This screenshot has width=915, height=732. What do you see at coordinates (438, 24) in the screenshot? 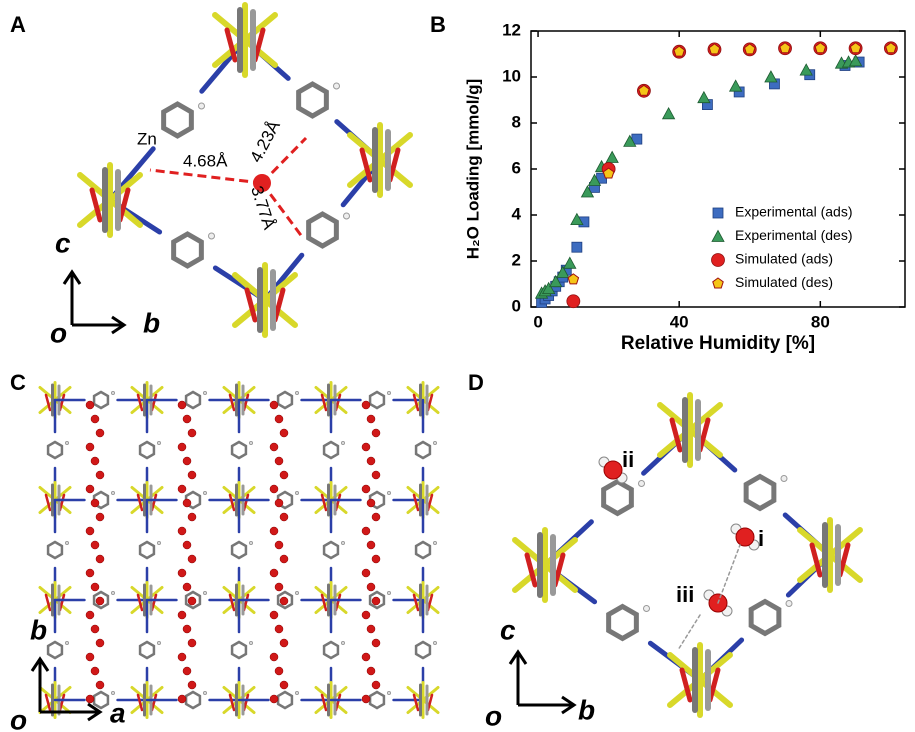
I see `panel-label: B` at bounding box center [438, 24].